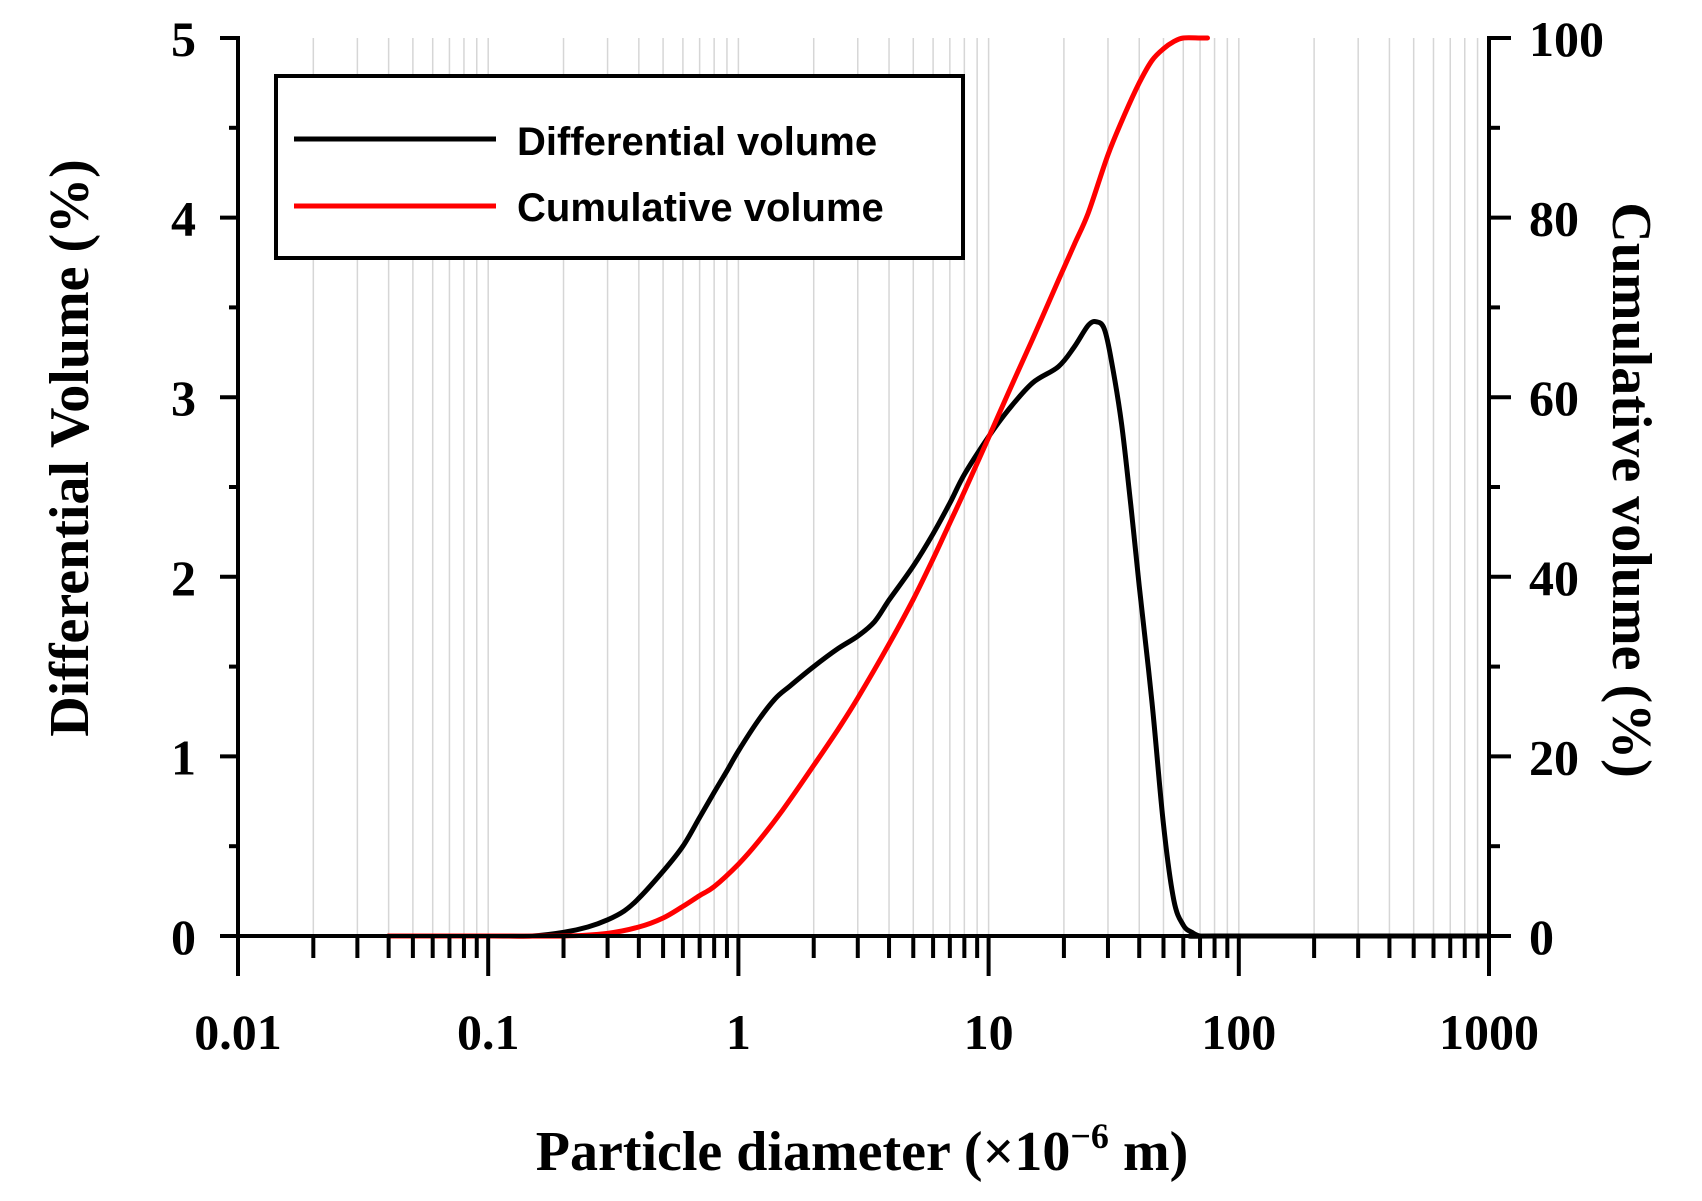 The image size is (1702, 1201). I want to click on x-tick-label: 10, so click(989, 1032).